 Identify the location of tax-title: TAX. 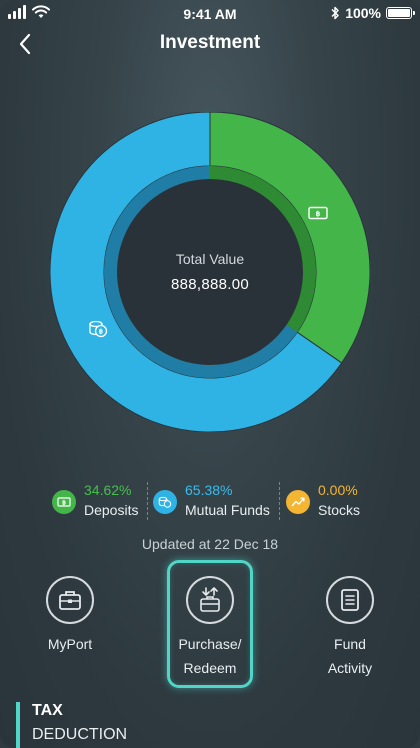
(47, 710).